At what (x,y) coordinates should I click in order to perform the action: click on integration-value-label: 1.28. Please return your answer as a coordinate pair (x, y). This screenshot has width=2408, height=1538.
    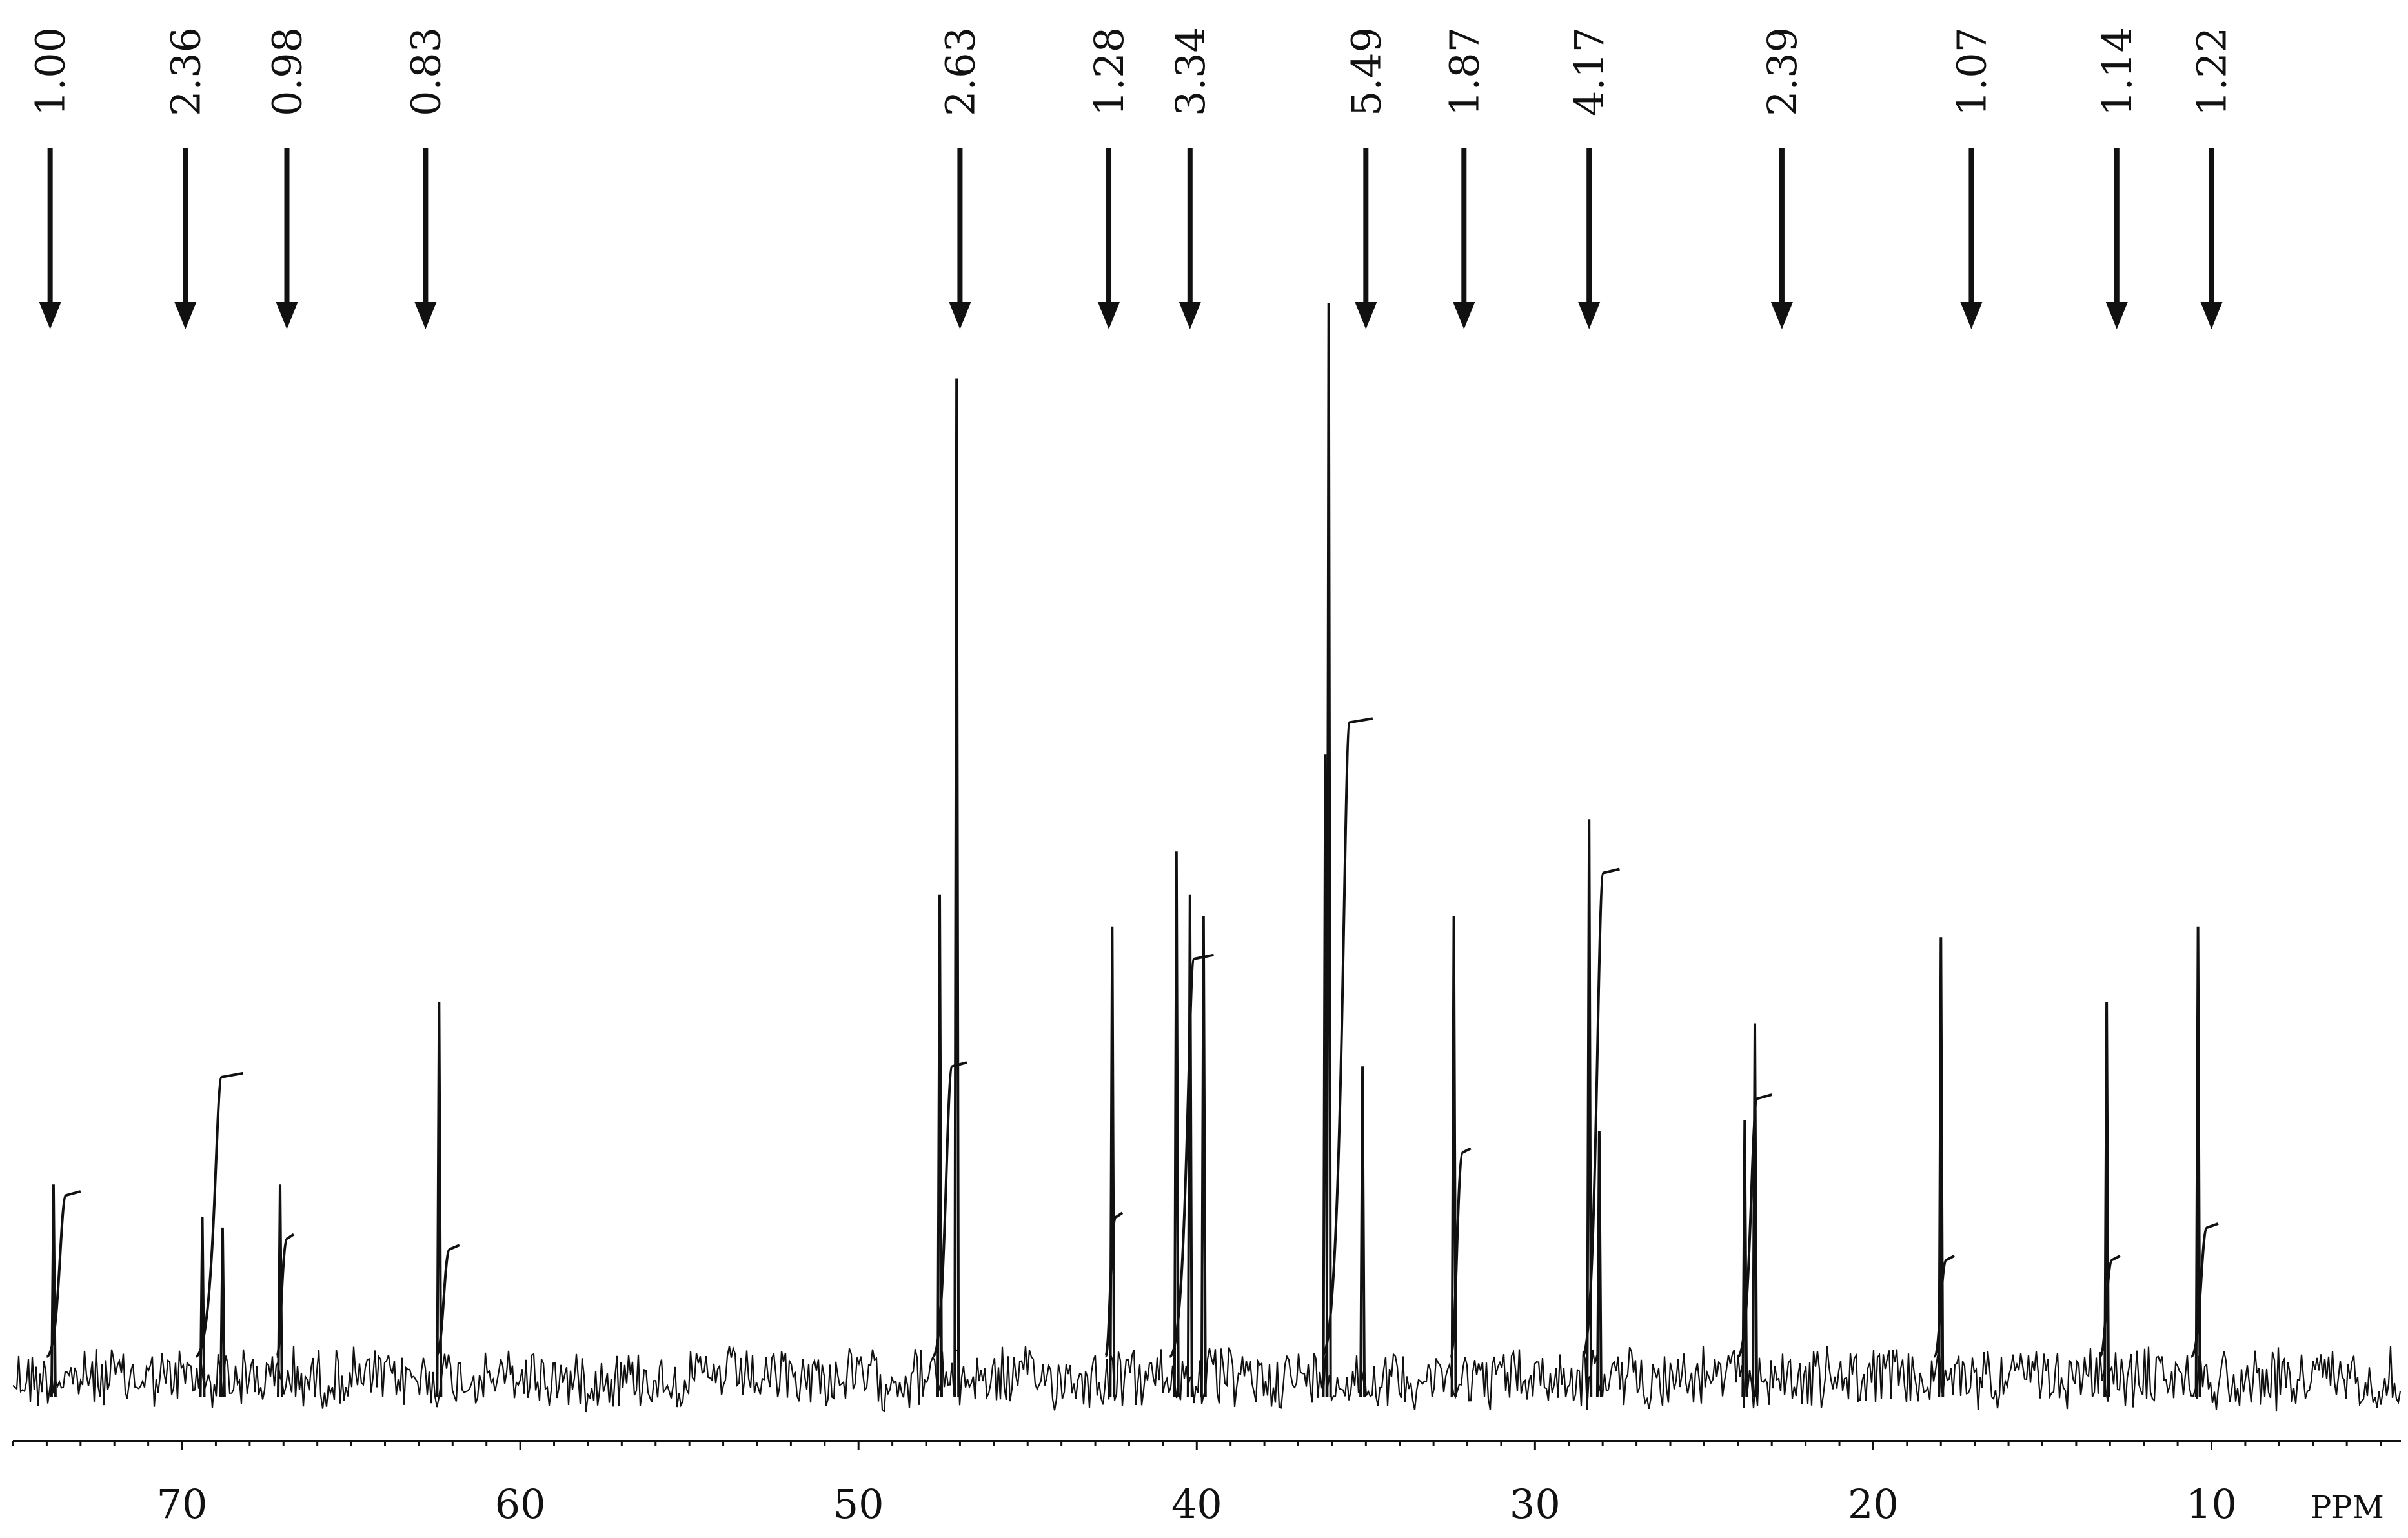
    Looking at the image, I should click on (1109, 71).